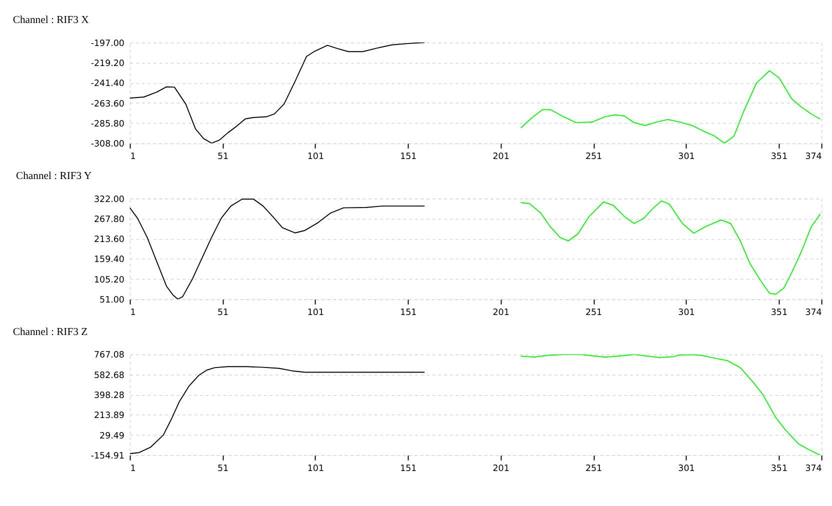 This screenshot has width=832, height=506. Describe the element at coordinates (107, 43) in the screenshot. I see `y-tick-label: -197.00` at that location.